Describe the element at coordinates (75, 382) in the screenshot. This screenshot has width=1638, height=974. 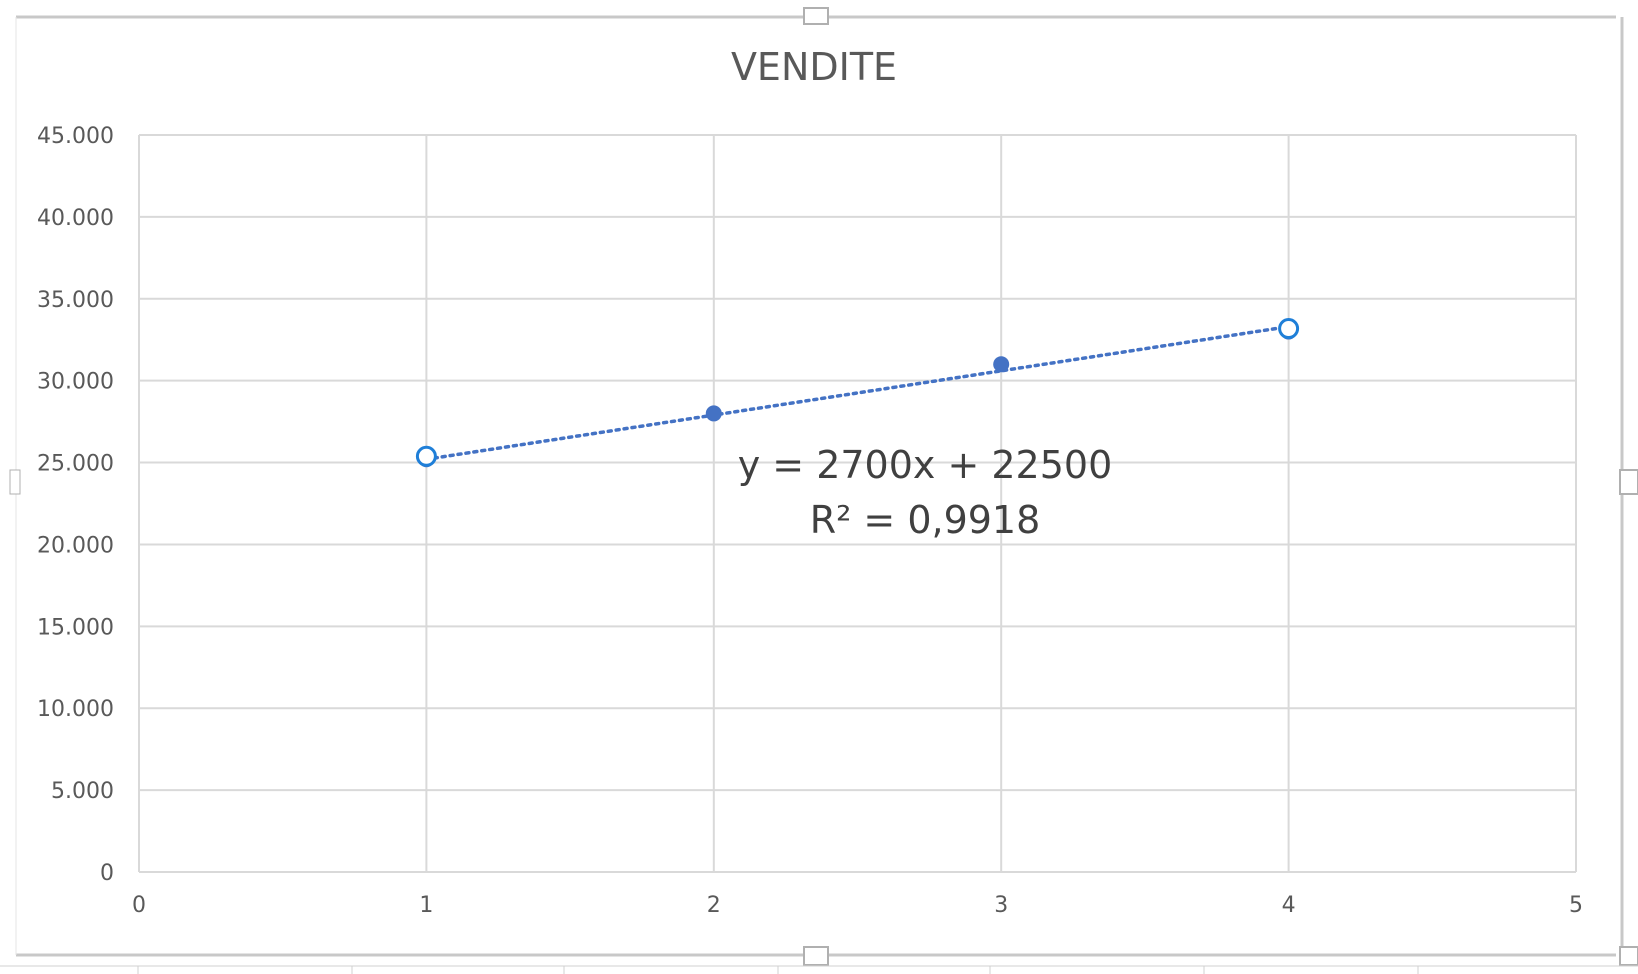
I see `y-tick-label: 30.000` at that location.